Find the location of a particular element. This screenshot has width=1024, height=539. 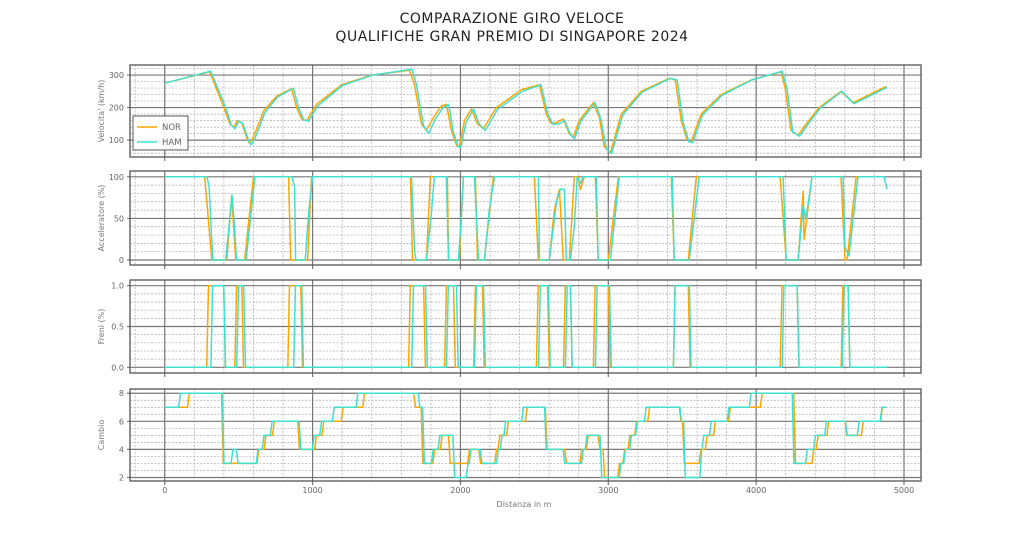

throttle-panel-frame is located at coordinates (525, 218).